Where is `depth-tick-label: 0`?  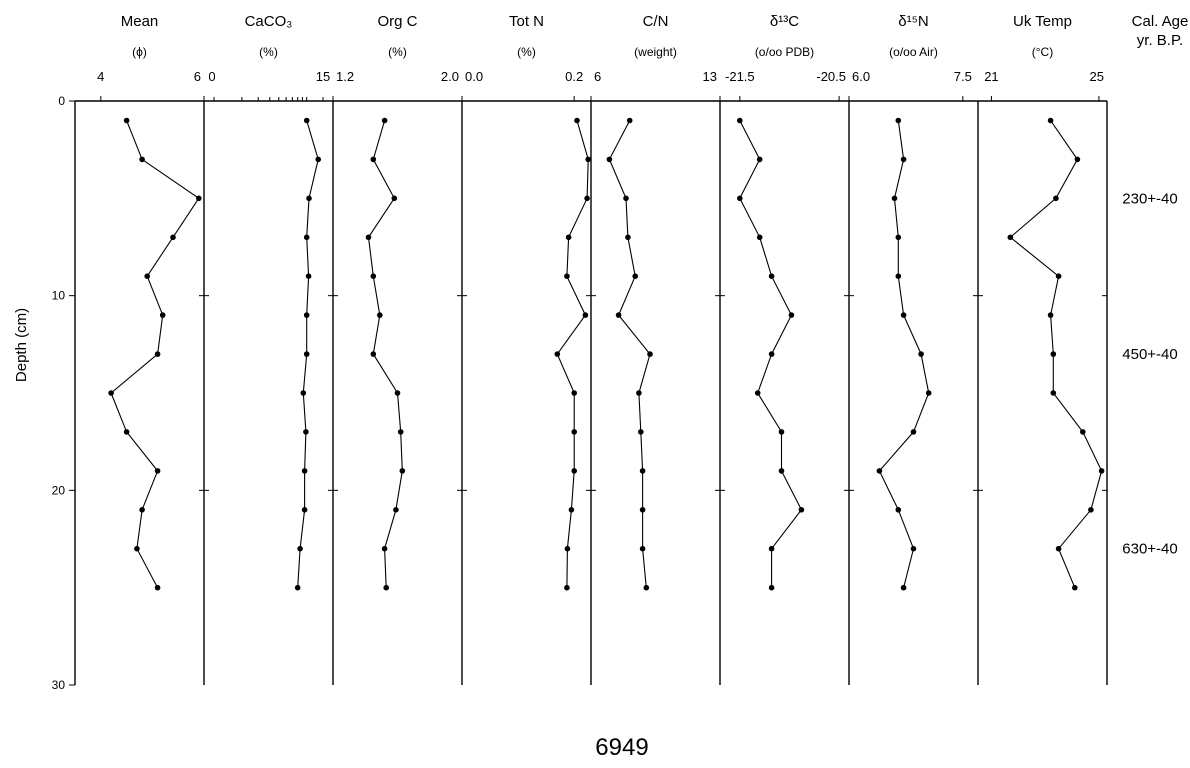
depth-tick-label: 0 is located at coordinates (61, 101).